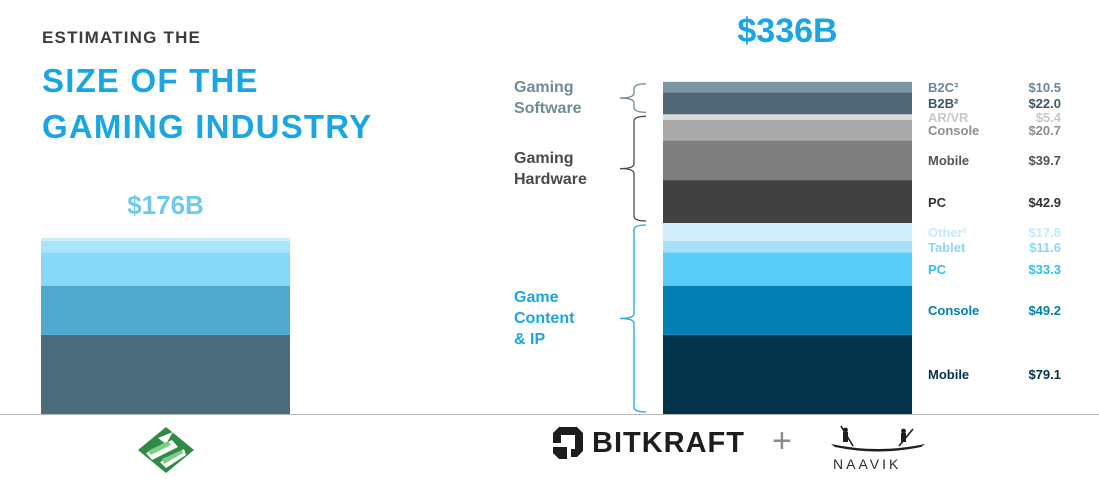 The width and height of the screenshot is (1099, 479). I want to click on page-title-line-2: GAMING INDUSTRY, so click(207, 126).